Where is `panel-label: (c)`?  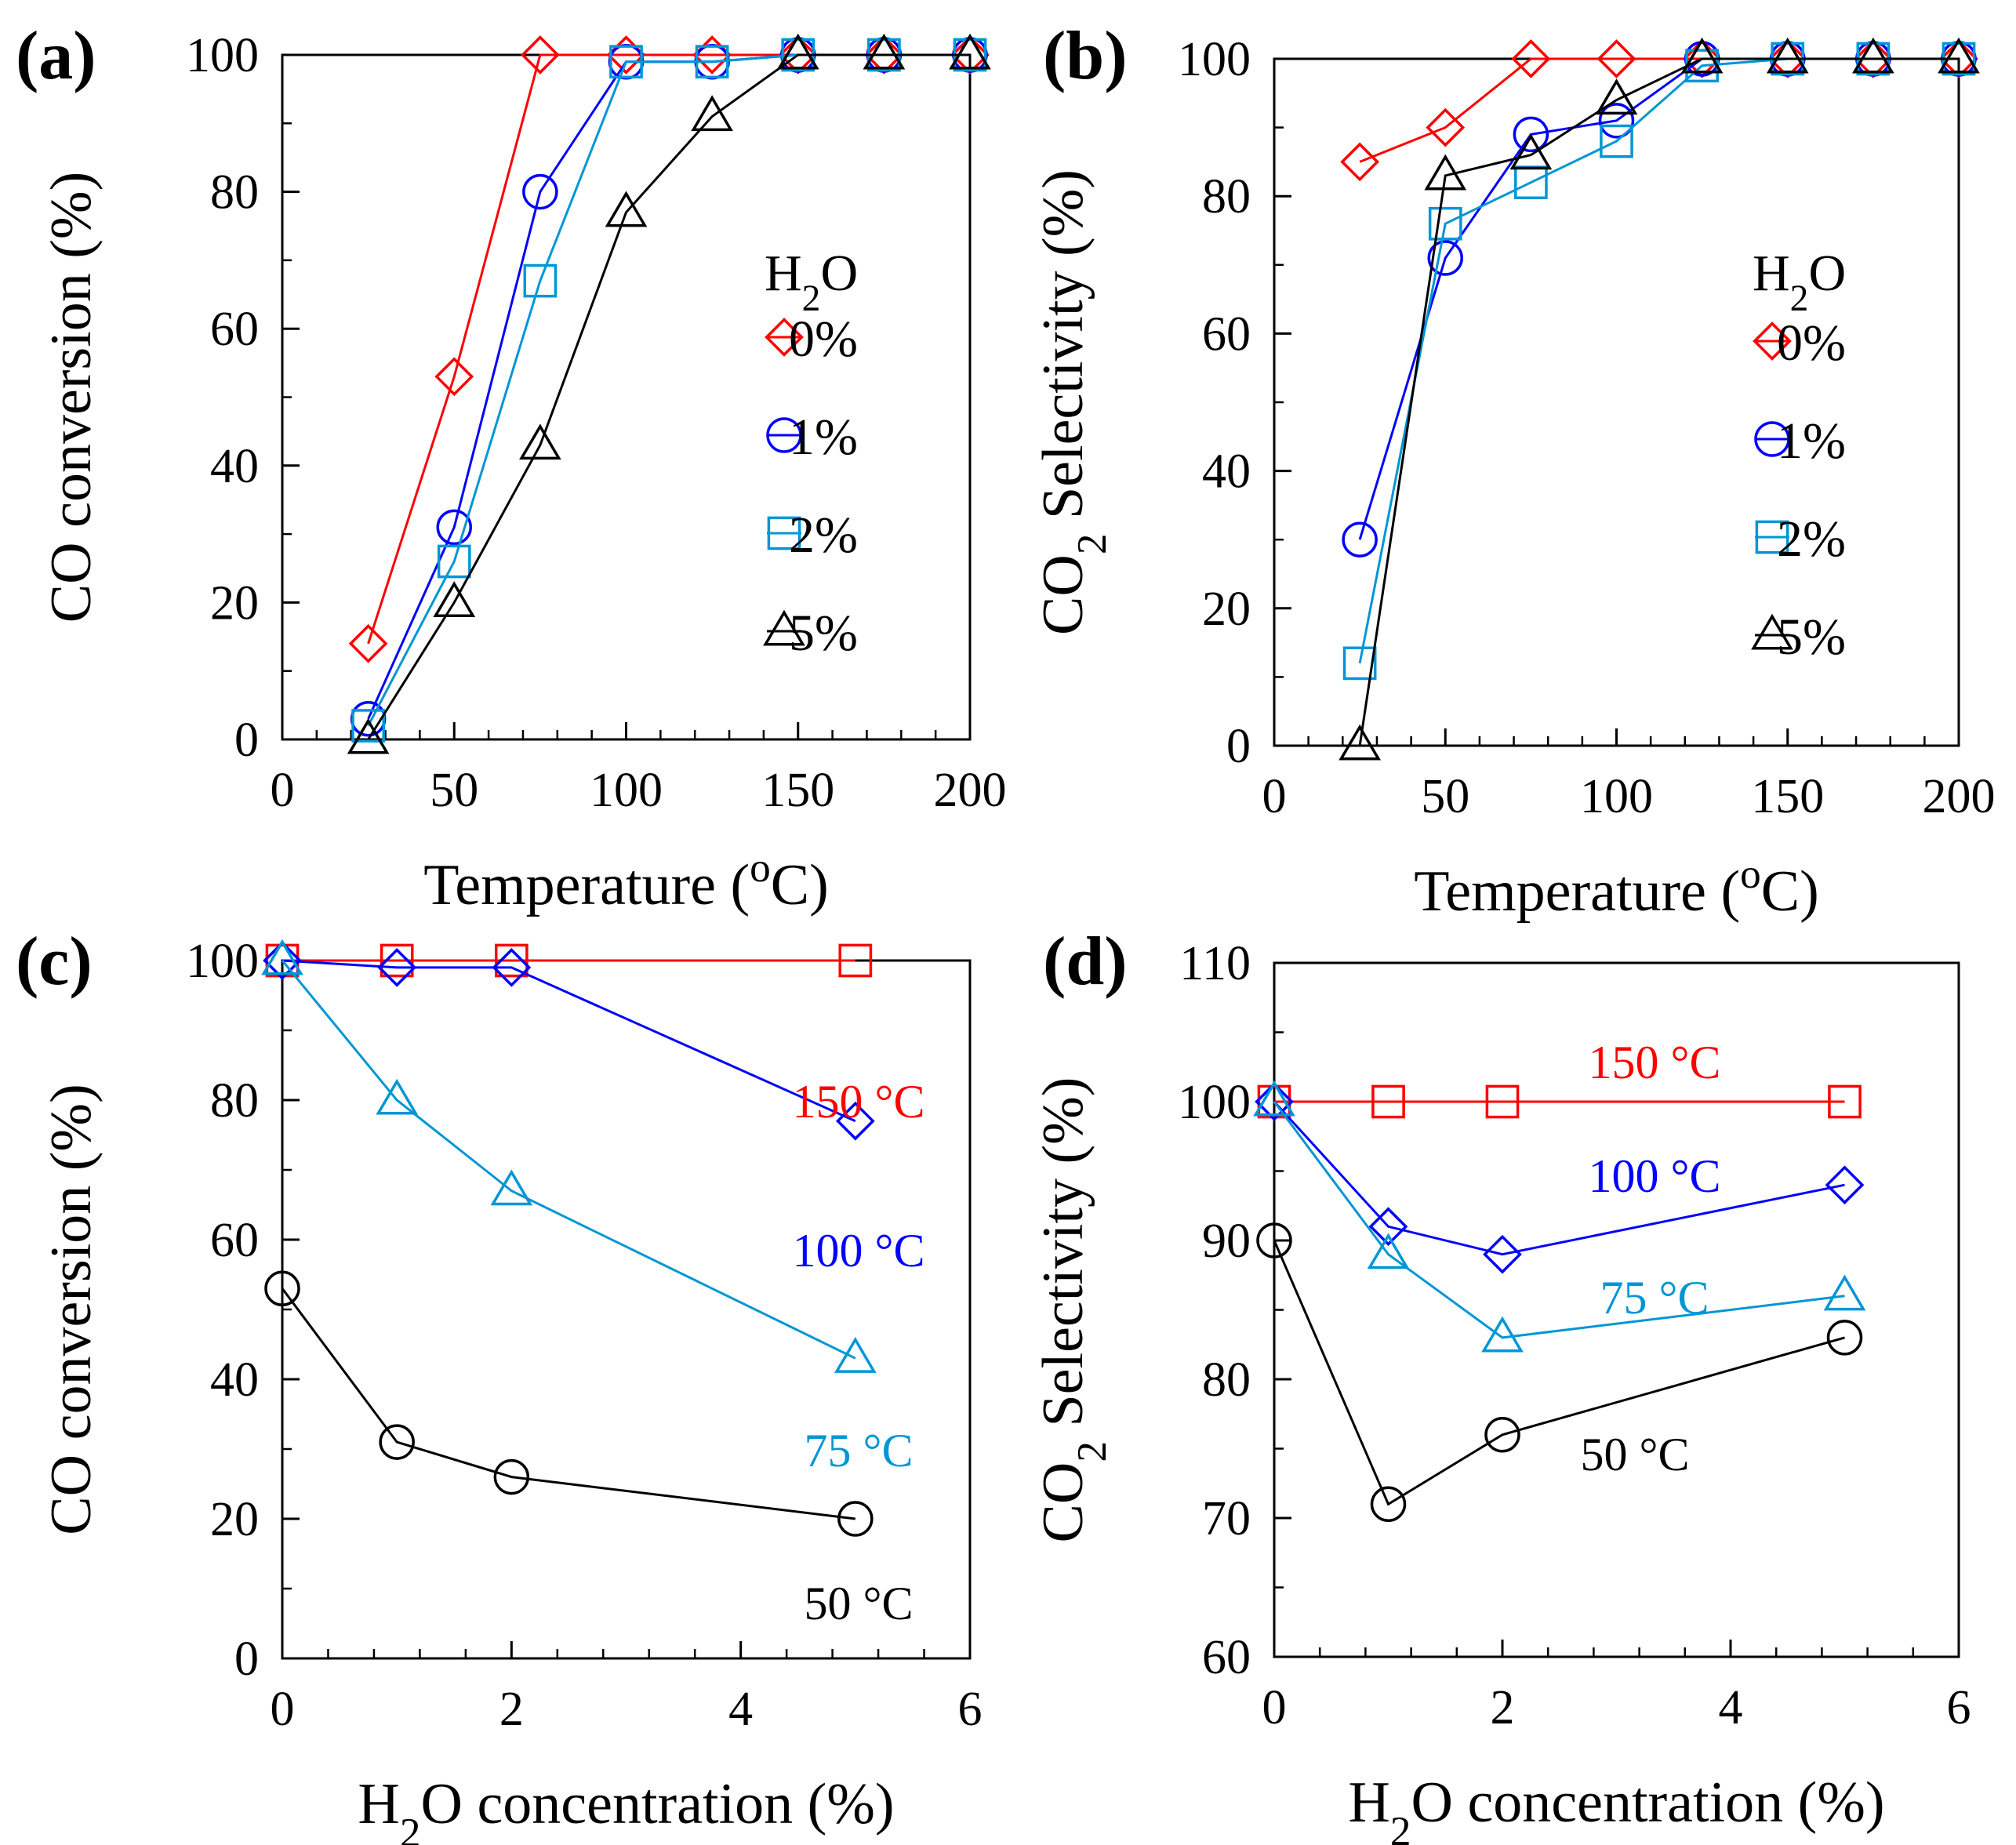 panel-label: (c) is located at coordinates (54, 962).